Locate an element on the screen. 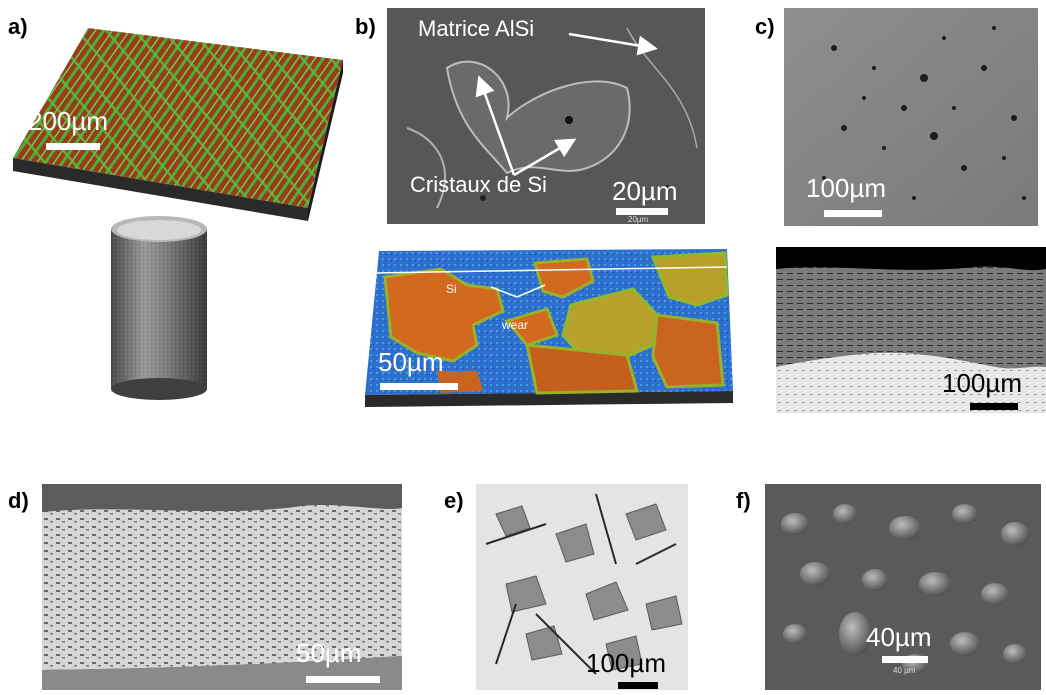 Image resolution: width=1046 pixels, height=695 pixels. panel-b-scale-label: 20µm is located at coordinates (645, 191).